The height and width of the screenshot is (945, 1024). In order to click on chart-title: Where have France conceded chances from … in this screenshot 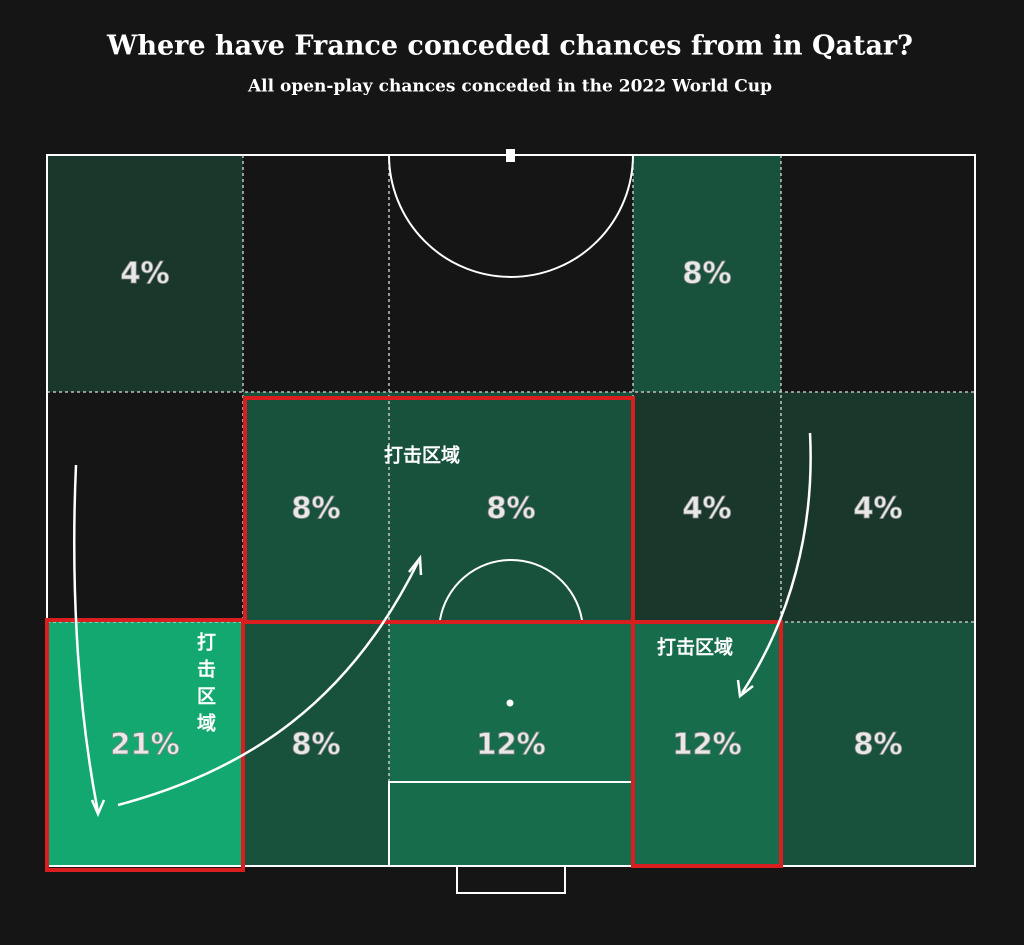, I will do `click(509, 46)`.